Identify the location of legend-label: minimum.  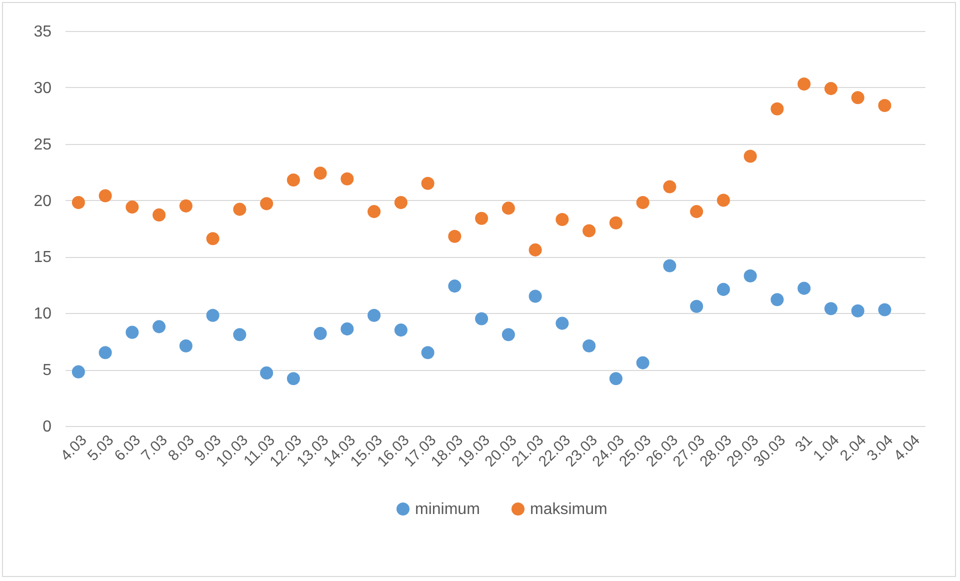
(447, 509).